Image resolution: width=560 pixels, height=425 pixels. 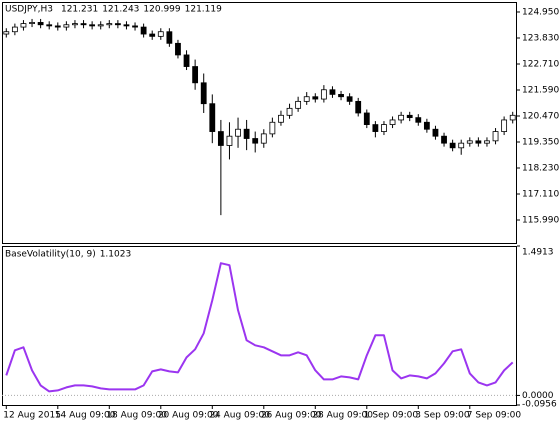 What do you see at coordinates (540, 90) in the screenshot?
I see `y-tick-label: 121.590` at bounding box center [540, 90].